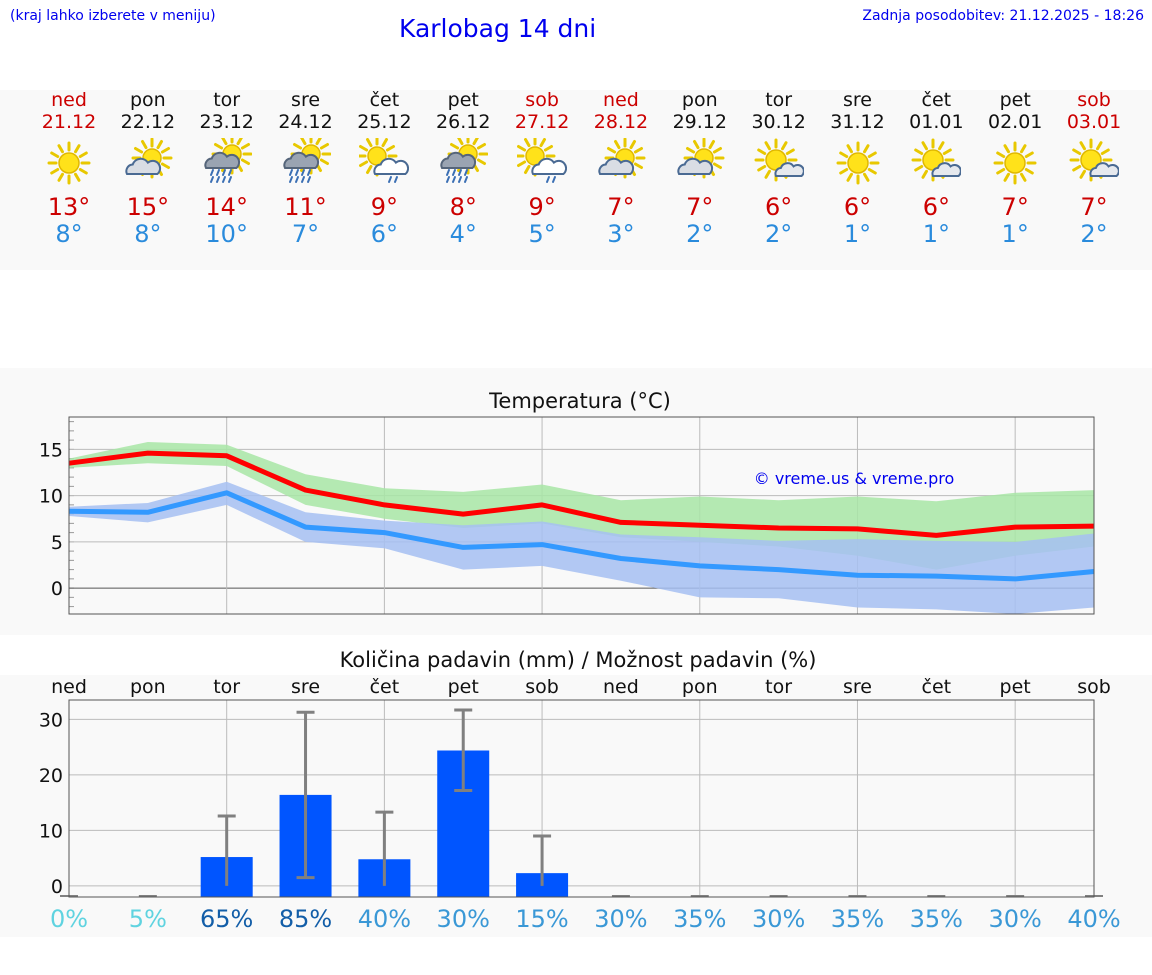 The image size is (1152, 975). I want to click on min-temp-line, so click(581, 536).